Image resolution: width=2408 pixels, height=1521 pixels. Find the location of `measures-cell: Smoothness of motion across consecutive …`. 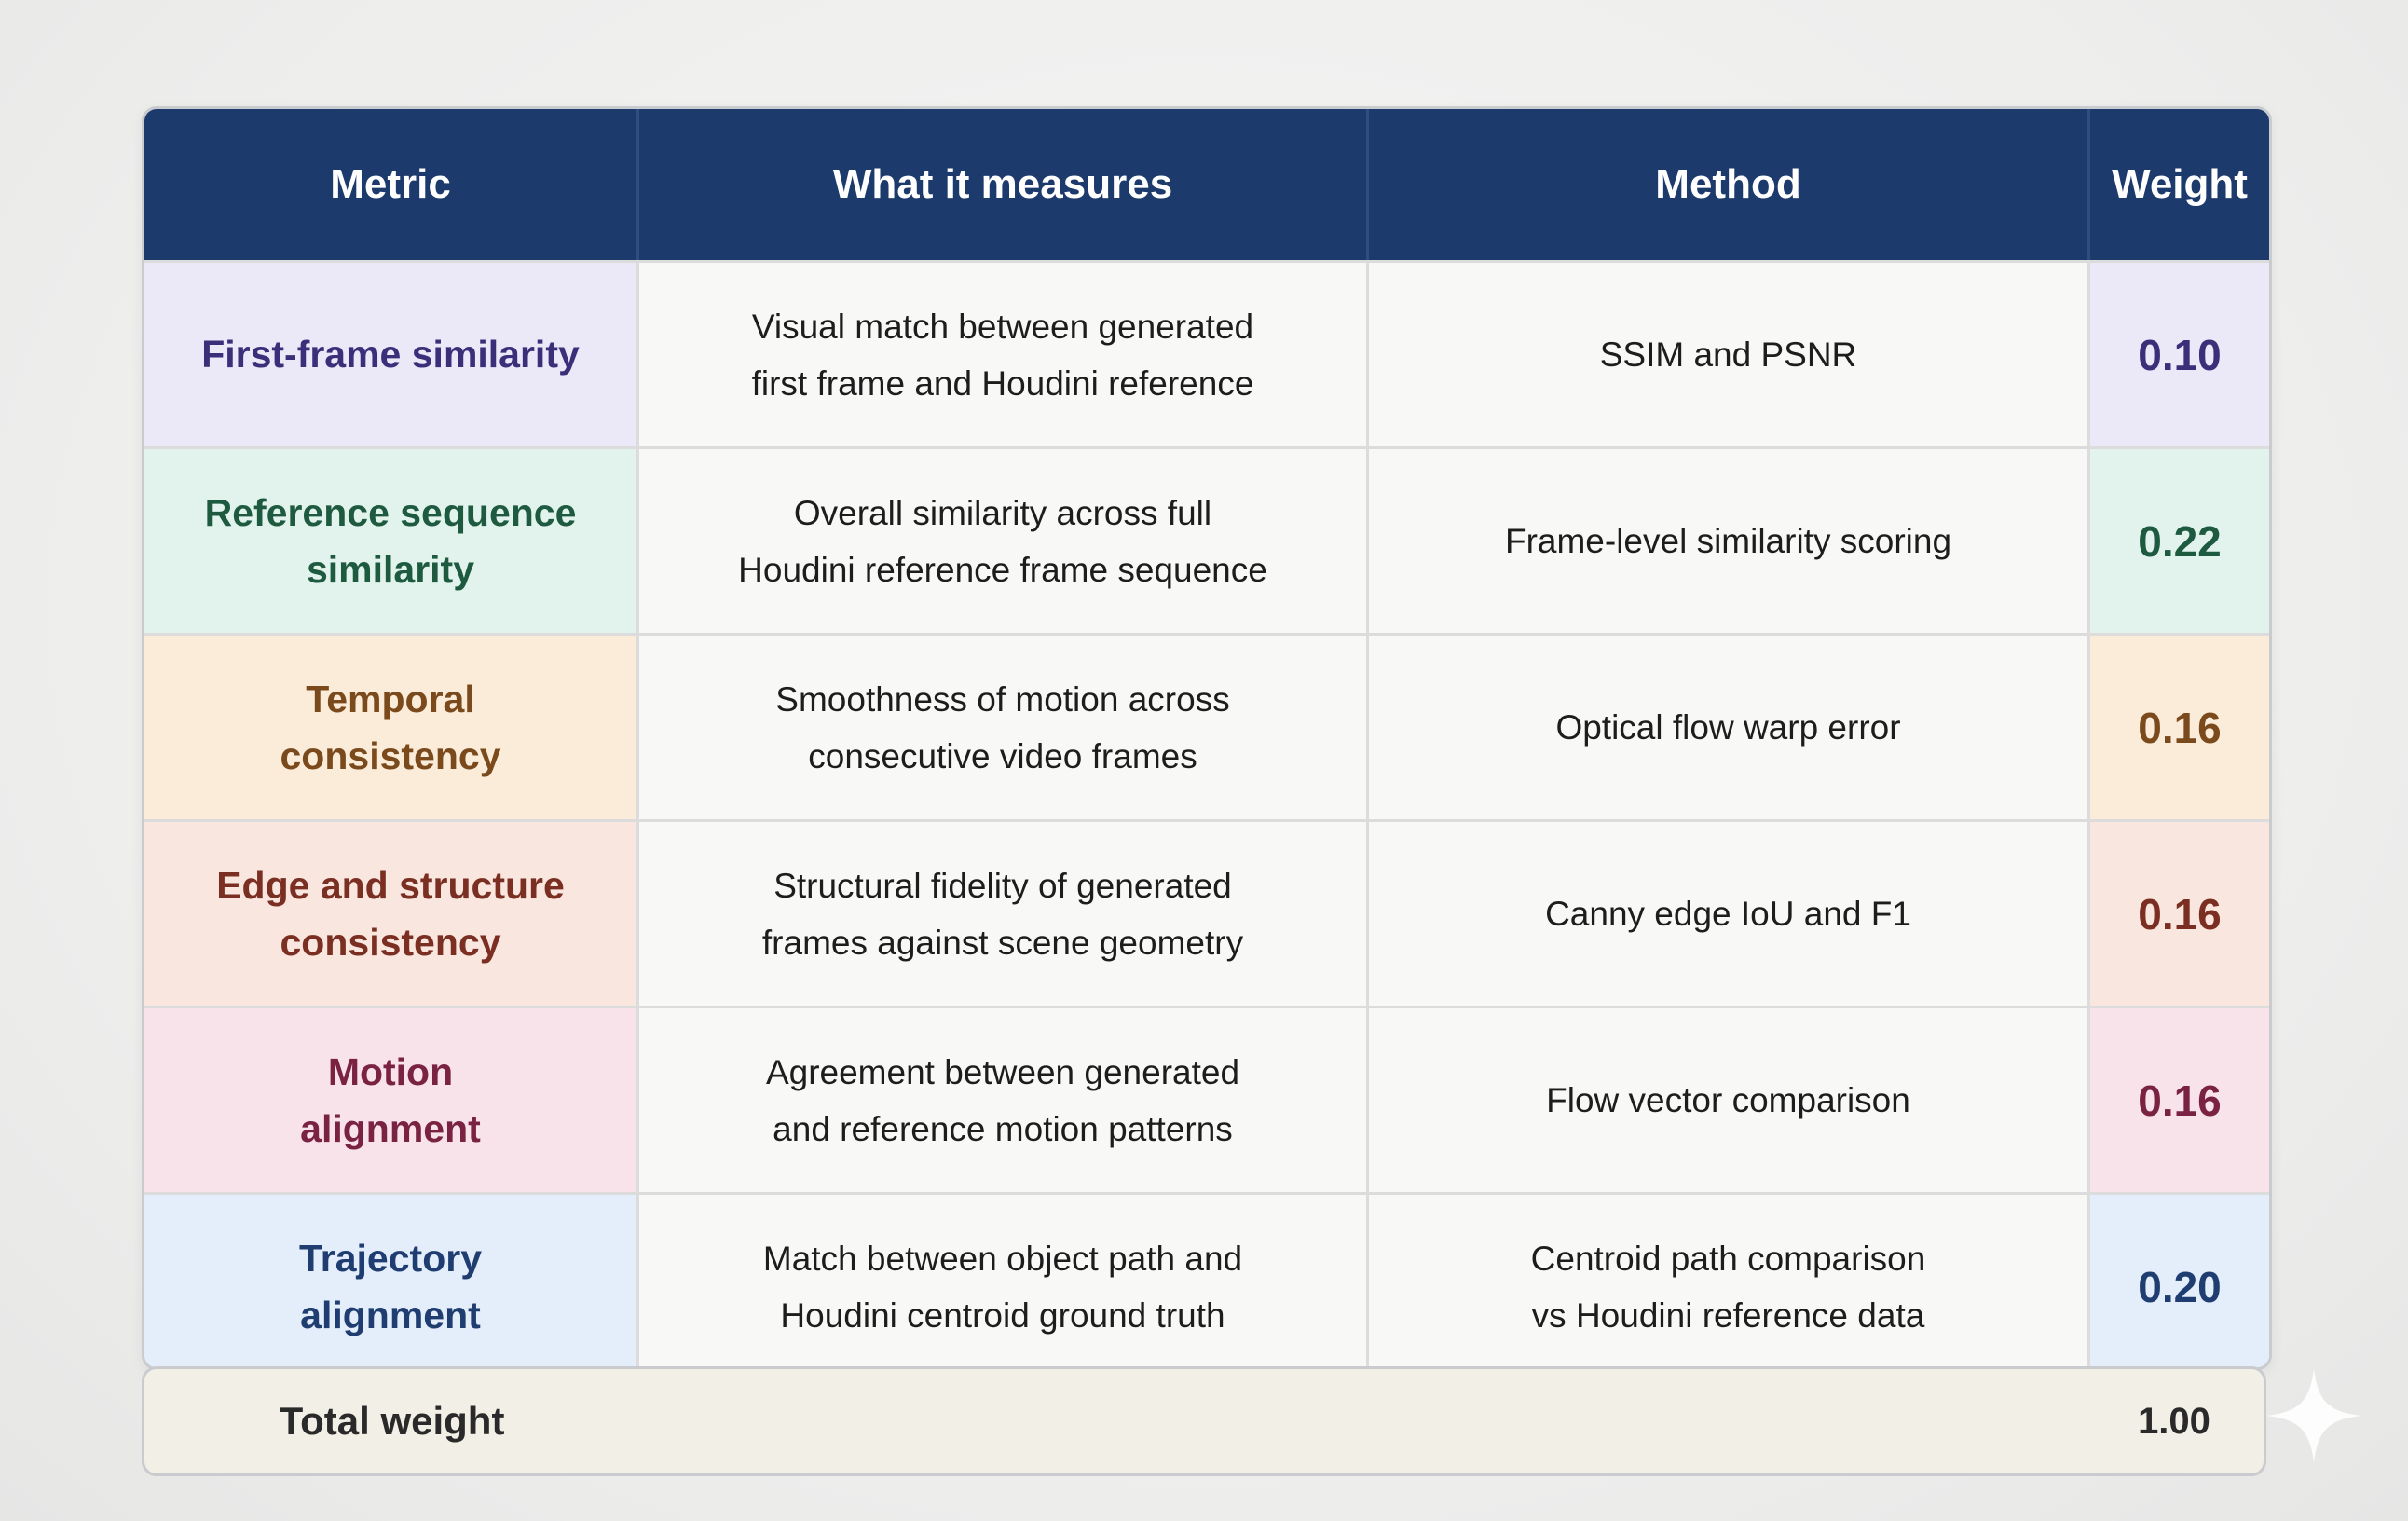

measures-cell: Smoothness of motion across consecutive … is located at coordinates (1004, 727).